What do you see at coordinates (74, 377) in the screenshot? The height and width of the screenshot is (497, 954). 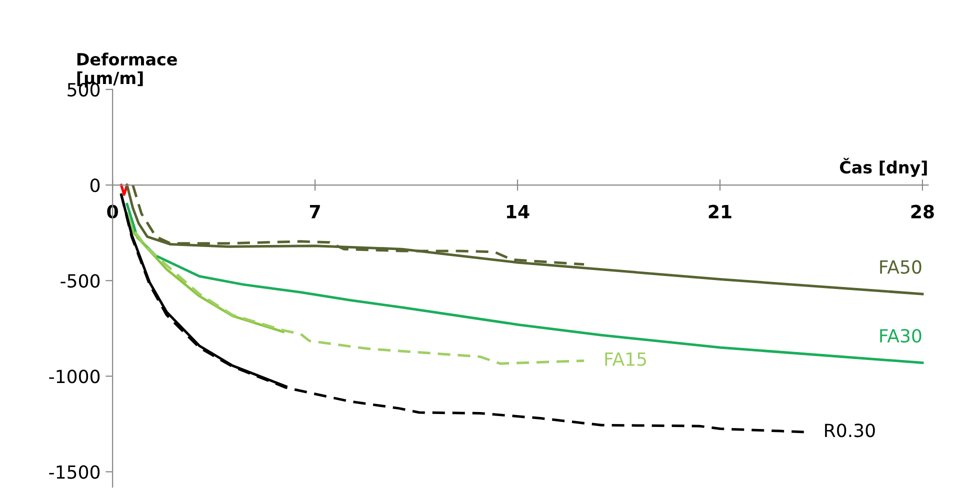 I see `y-tick-label: -1000` at bounding box center [74, 377].